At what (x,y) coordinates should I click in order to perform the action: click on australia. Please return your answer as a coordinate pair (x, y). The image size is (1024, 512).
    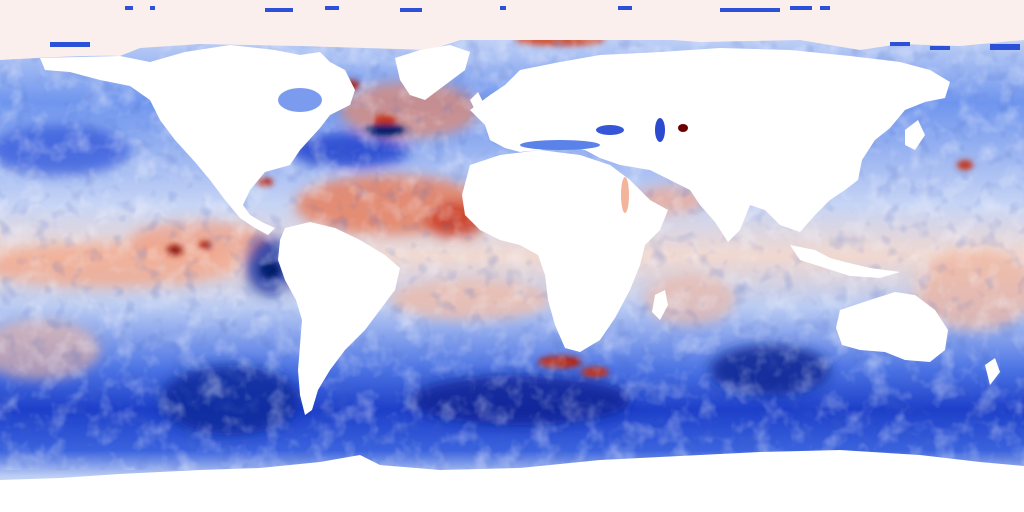
    Looking at the image, I should click on (892, 327).